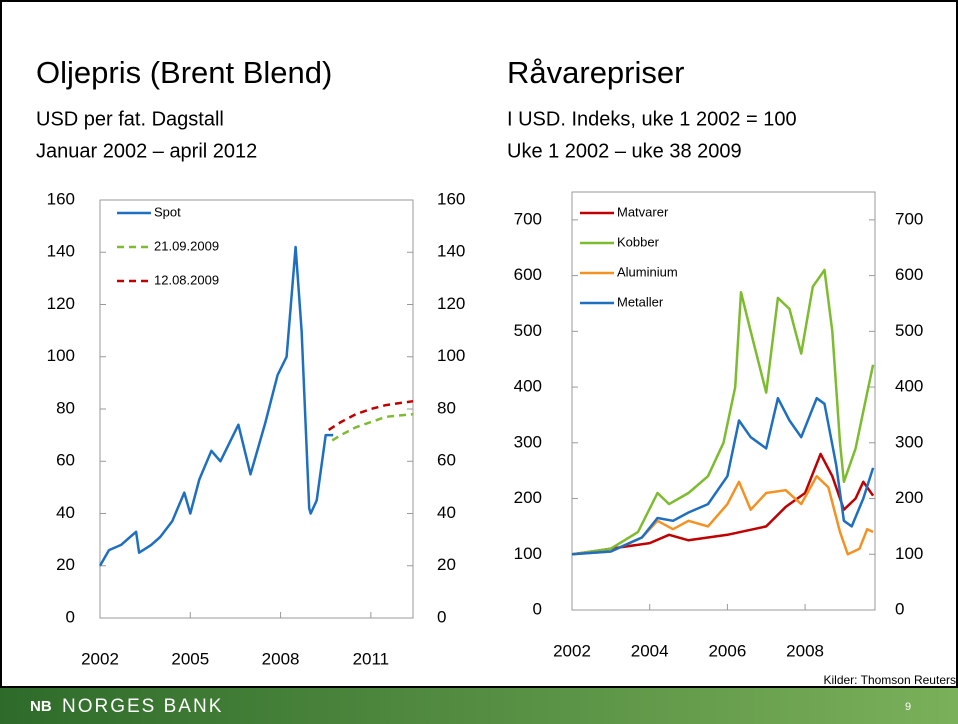  Describe the element at coordinates (727, 650) in the screenshot. I see `x-tick-label: 2006` at that location.